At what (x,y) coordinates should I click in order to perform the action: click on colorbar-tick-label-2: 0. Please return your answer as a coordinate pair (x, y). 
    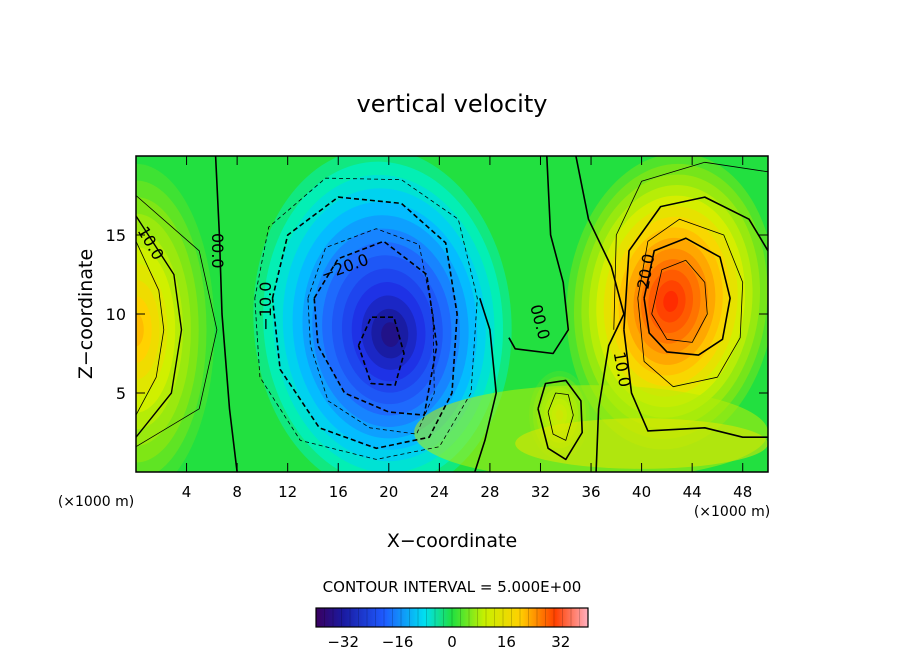
    Looking at the image, I should click on (452, 642).